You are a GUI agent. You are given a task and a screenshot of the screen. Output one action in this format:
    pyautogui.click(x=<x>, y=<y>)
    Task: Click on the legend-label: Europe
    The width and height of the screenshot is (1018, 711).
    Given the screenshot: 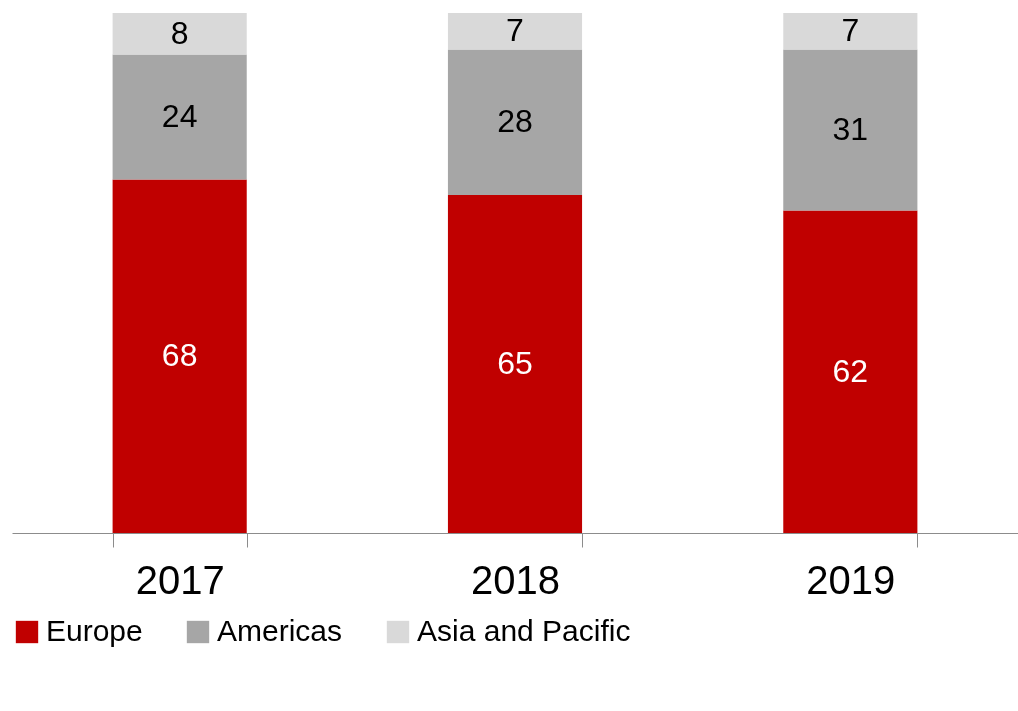 What is the action you would take?
    pyautogui.click(x=94, y=630)
    